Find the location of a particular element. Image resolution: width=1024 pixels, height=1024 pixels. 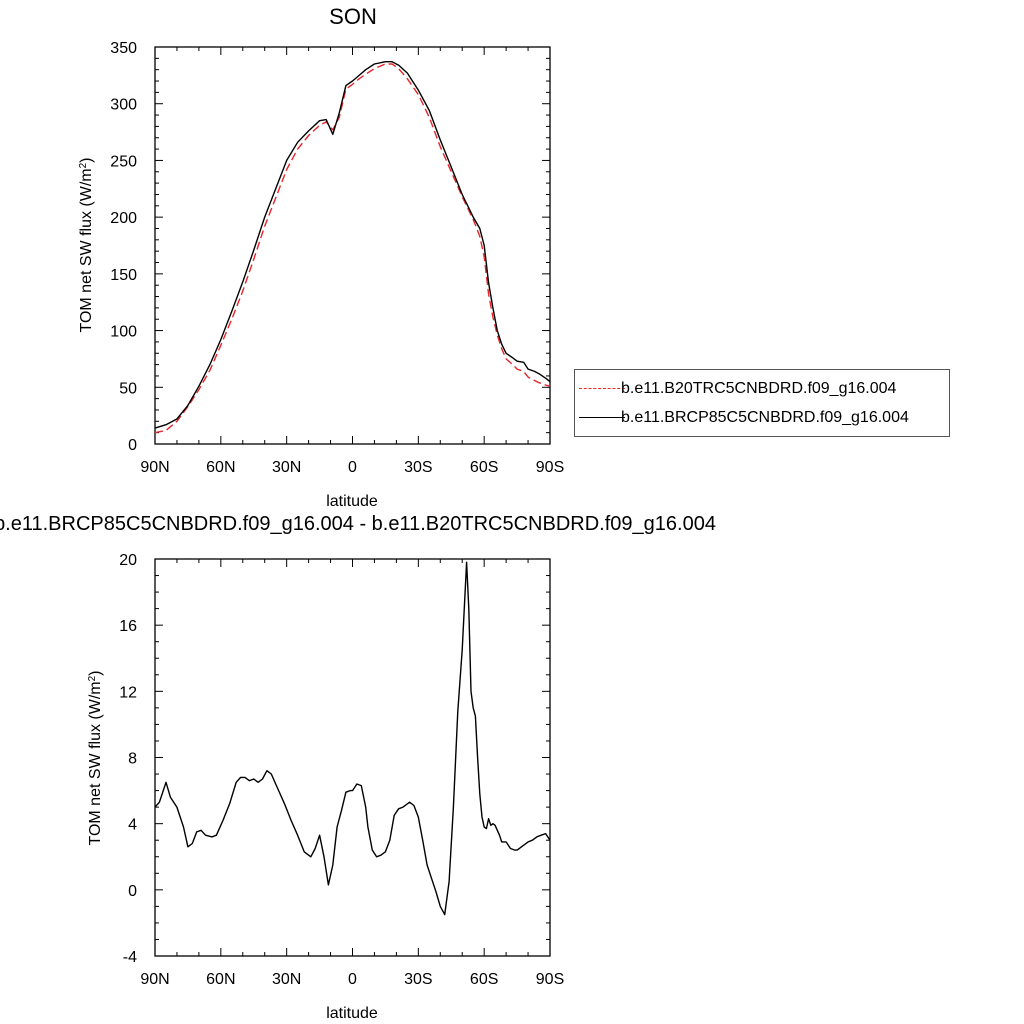

y-tick-label: 350 is located at coordinates (123, 48).